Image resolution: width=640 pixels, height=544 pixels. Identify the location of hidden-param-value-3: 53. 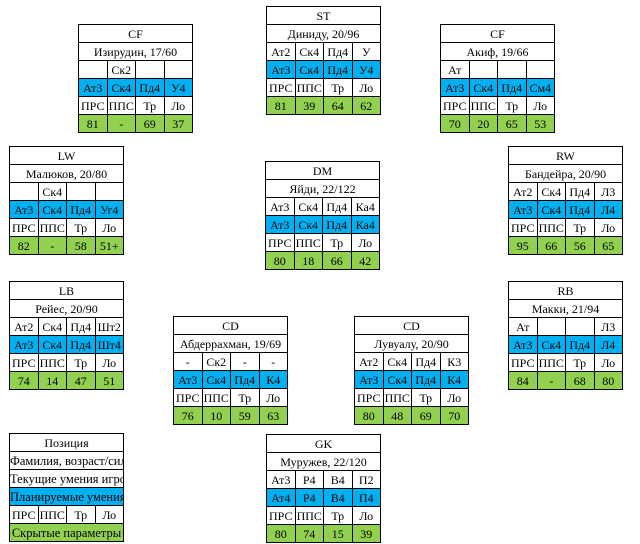
(540, 123).